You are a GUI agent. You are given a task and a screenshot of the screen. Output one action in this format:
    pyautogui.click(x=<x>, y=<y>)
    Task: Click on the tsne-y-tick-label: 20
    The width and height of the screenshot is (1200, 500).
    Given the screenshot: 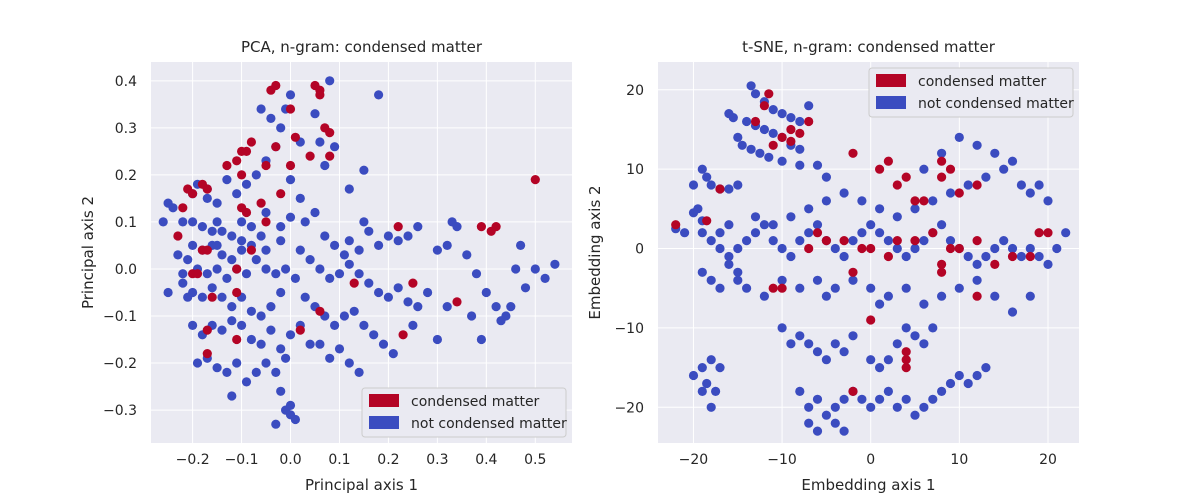 What is the action you would take?
    pyautogui.click(x=635, y=91)
    